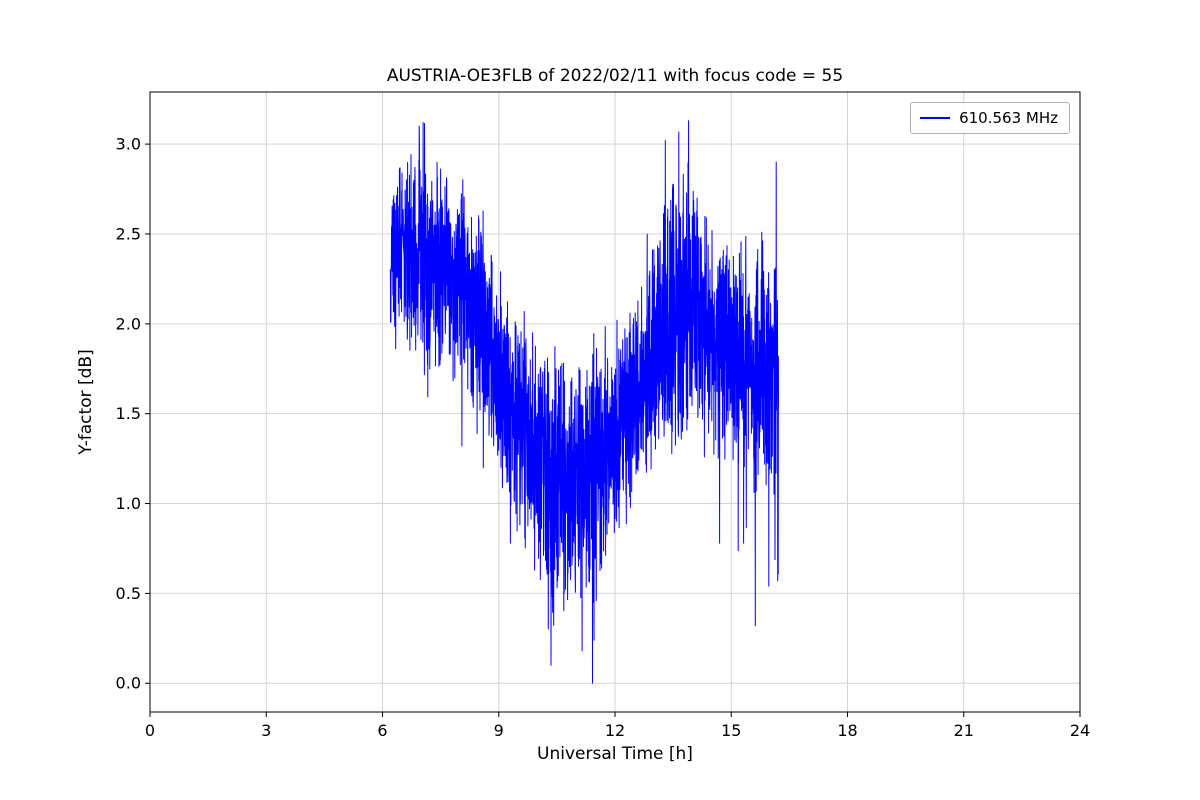  Describe the element at coordinates (847, 730) in the screenshot. I see `x-tick-label: 18` at that location.